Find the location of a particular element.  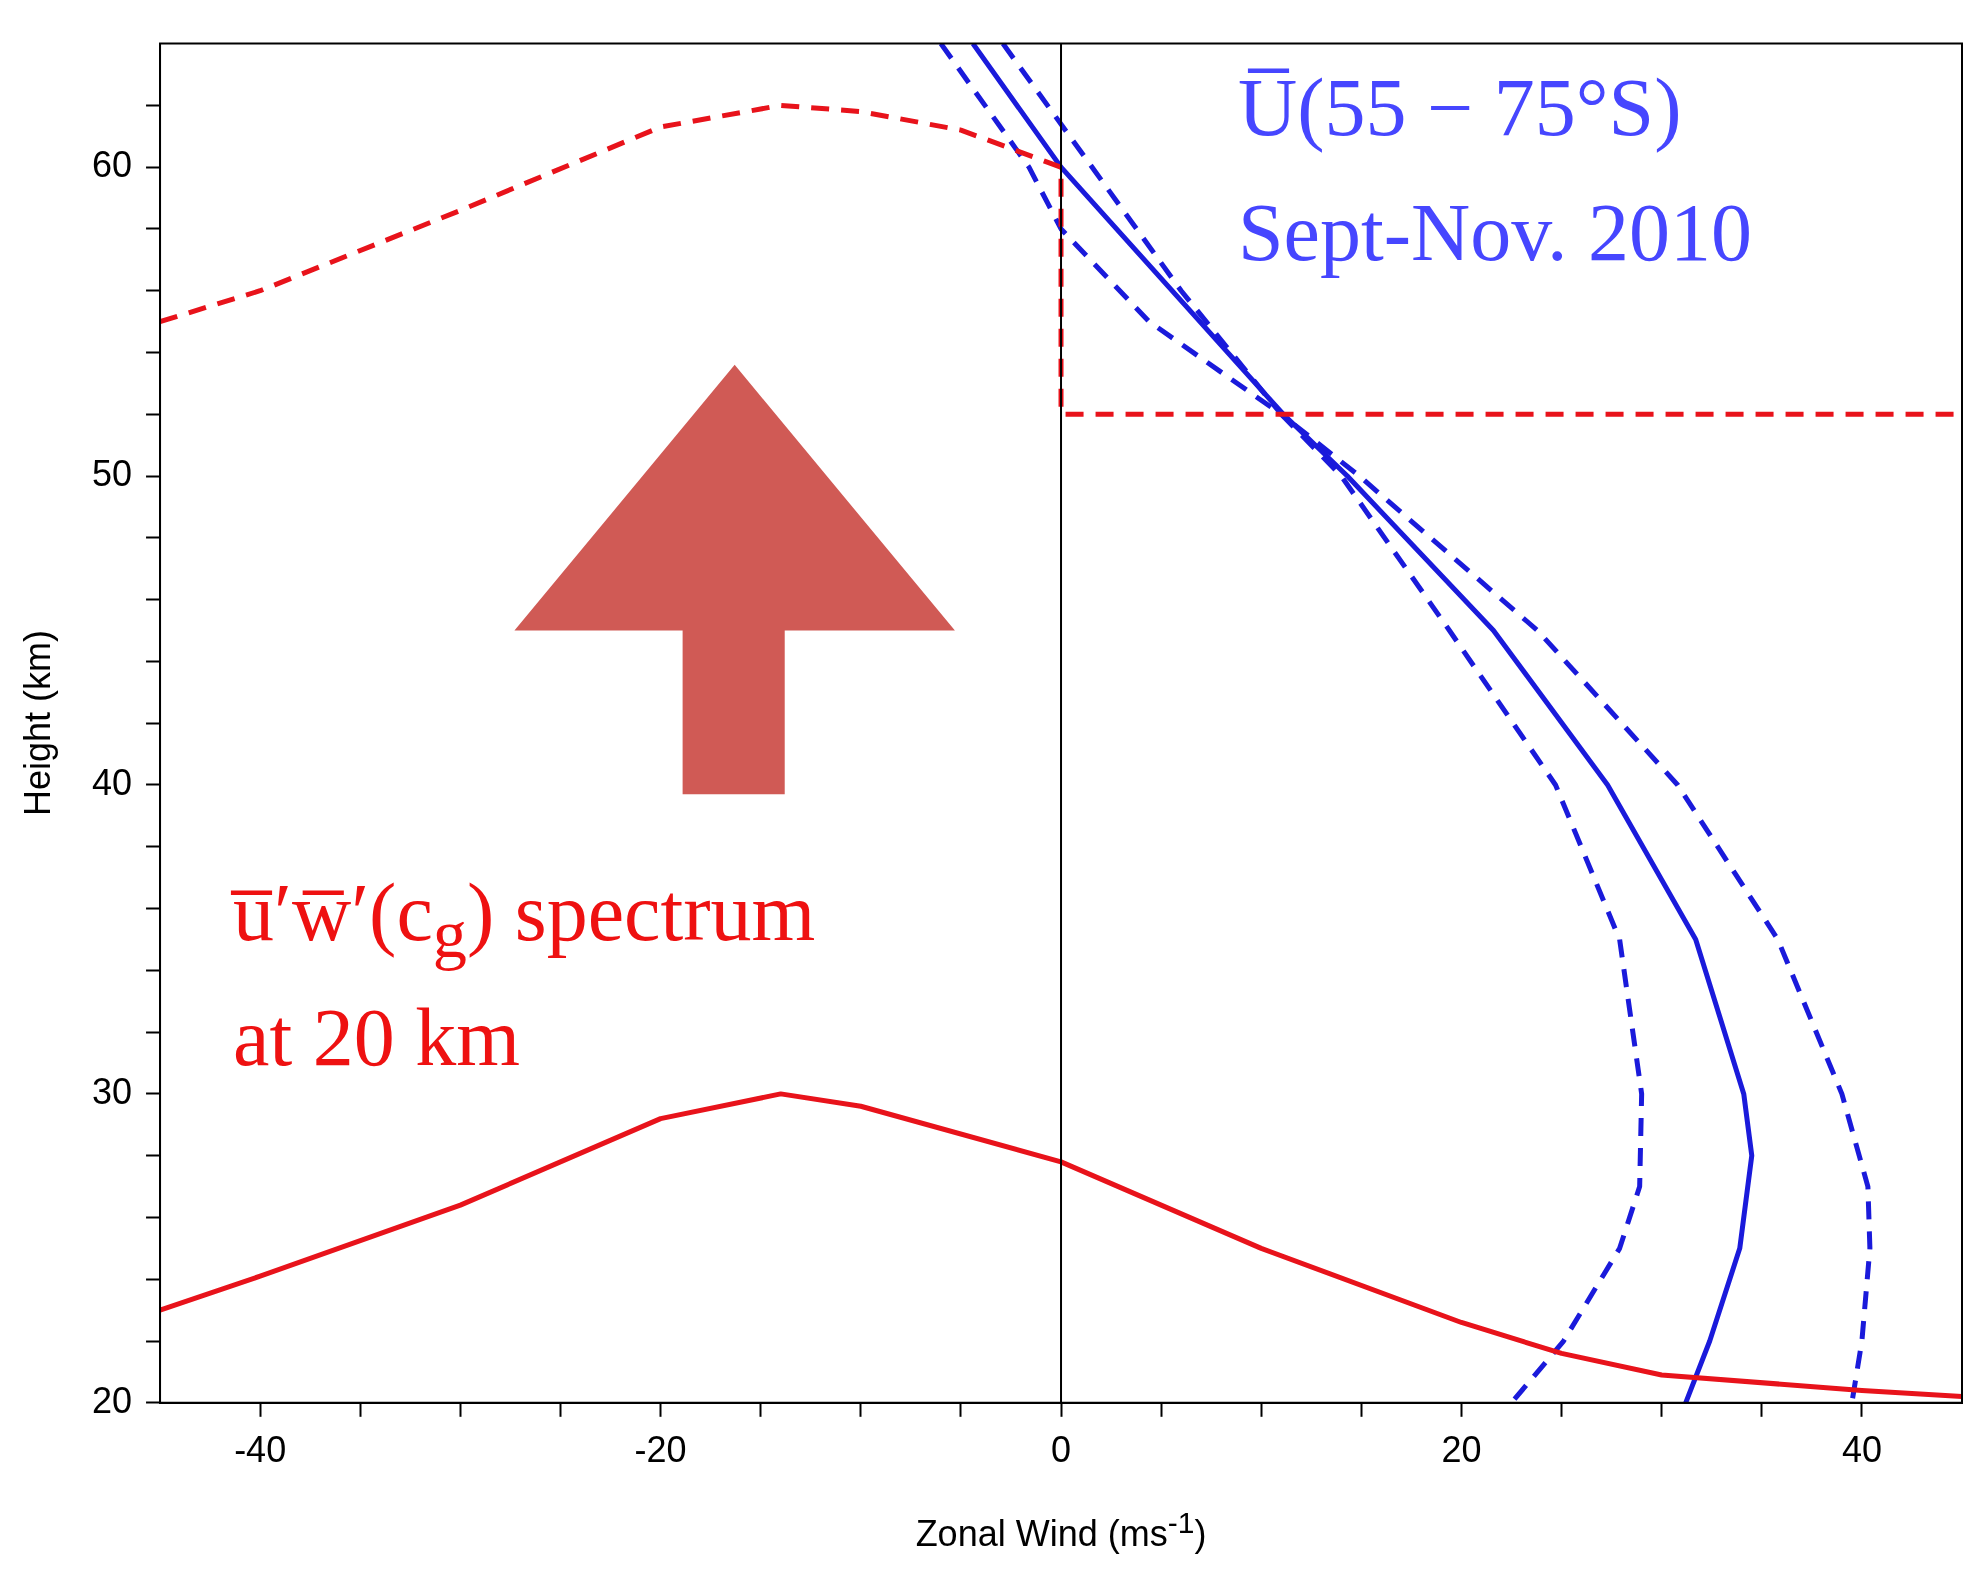

y-tick-label: 30 is located at coordinates (112, 1091).